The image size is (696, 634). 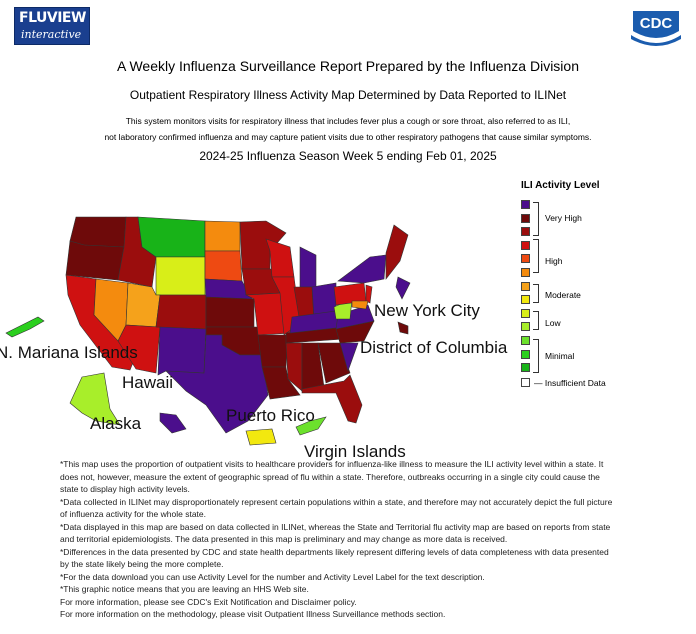 I want to click on state-colorado, so click(x=181, y=312).